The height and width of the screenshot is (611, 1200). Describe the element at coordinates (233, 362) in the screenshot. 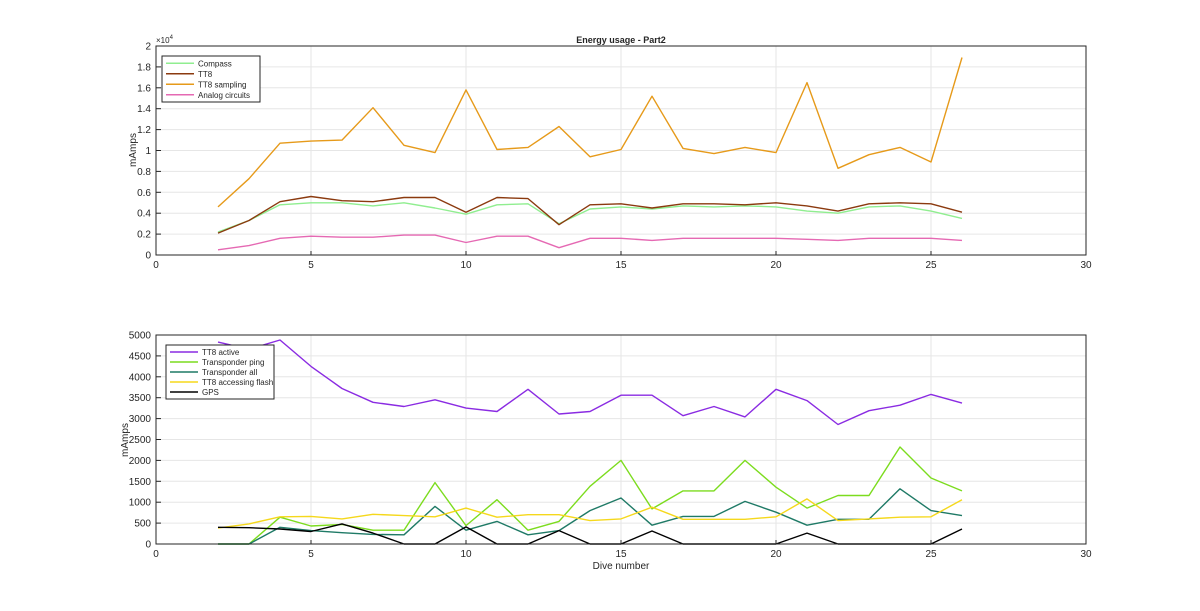

I see `legend-label: Transponder ping` at that location.